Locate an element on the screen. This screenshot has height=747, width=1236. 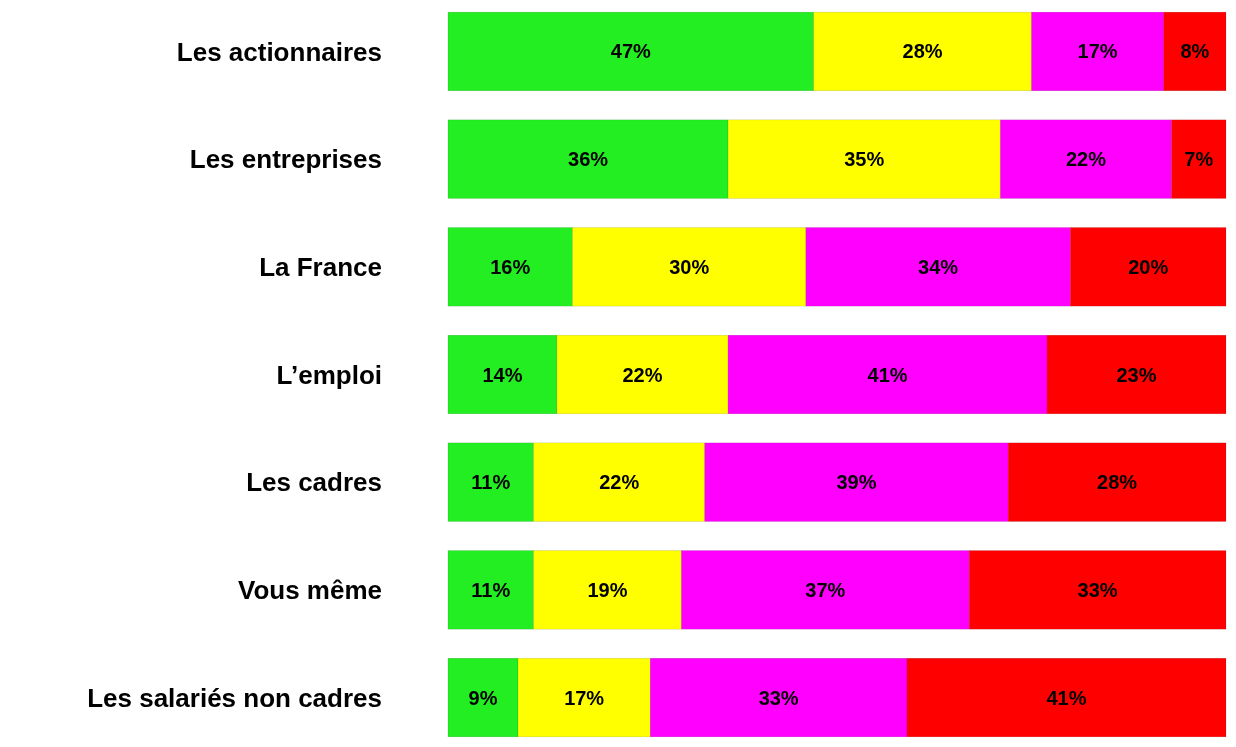
y-tick-label: Vous même is located at coordinates (309, 589).